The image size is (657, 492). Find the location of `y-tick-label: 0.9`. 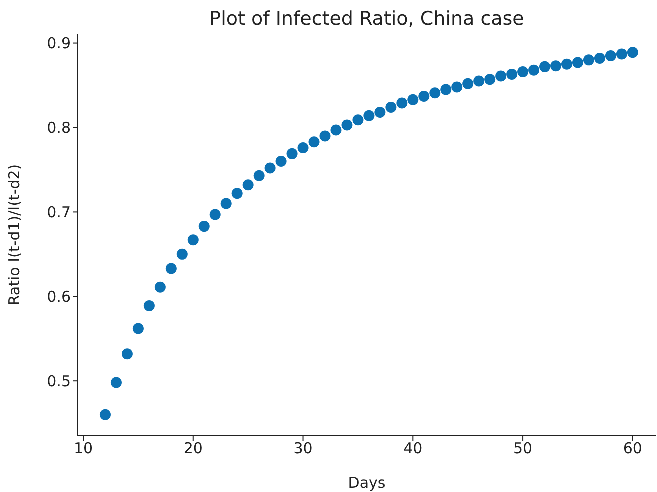

y-tick-label: 0.9 is located at coordinates (59, 43).